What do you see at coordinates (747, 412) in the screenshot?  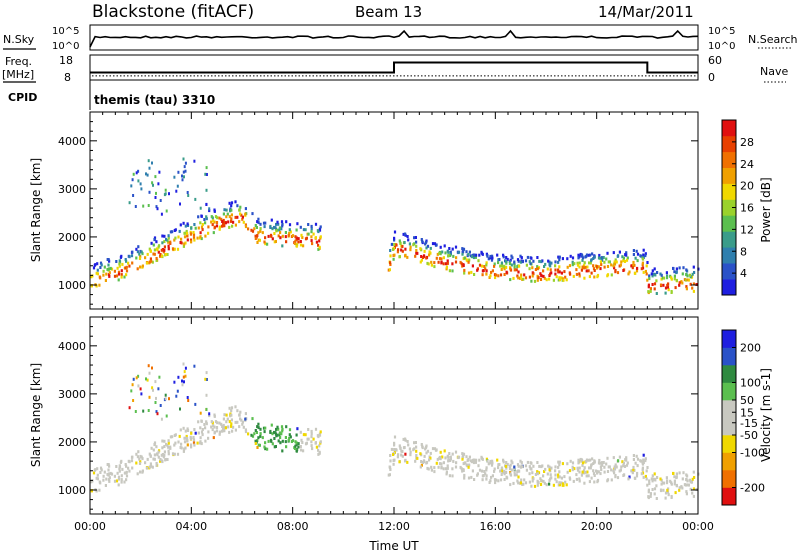 I see `colorbar-tick-label: 15` at bounding box center [747, 412].